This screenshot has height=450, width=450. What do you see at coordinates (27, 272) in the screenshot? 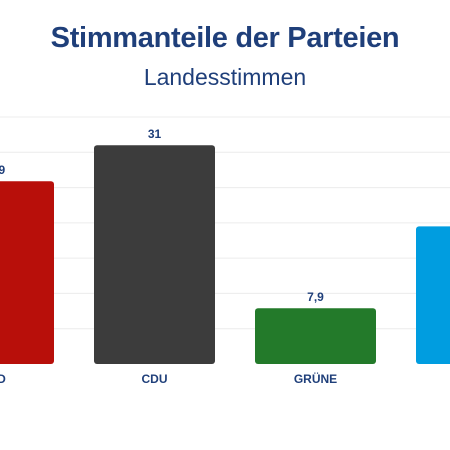
I see `bar-spd` at bounding box center [27, 272].